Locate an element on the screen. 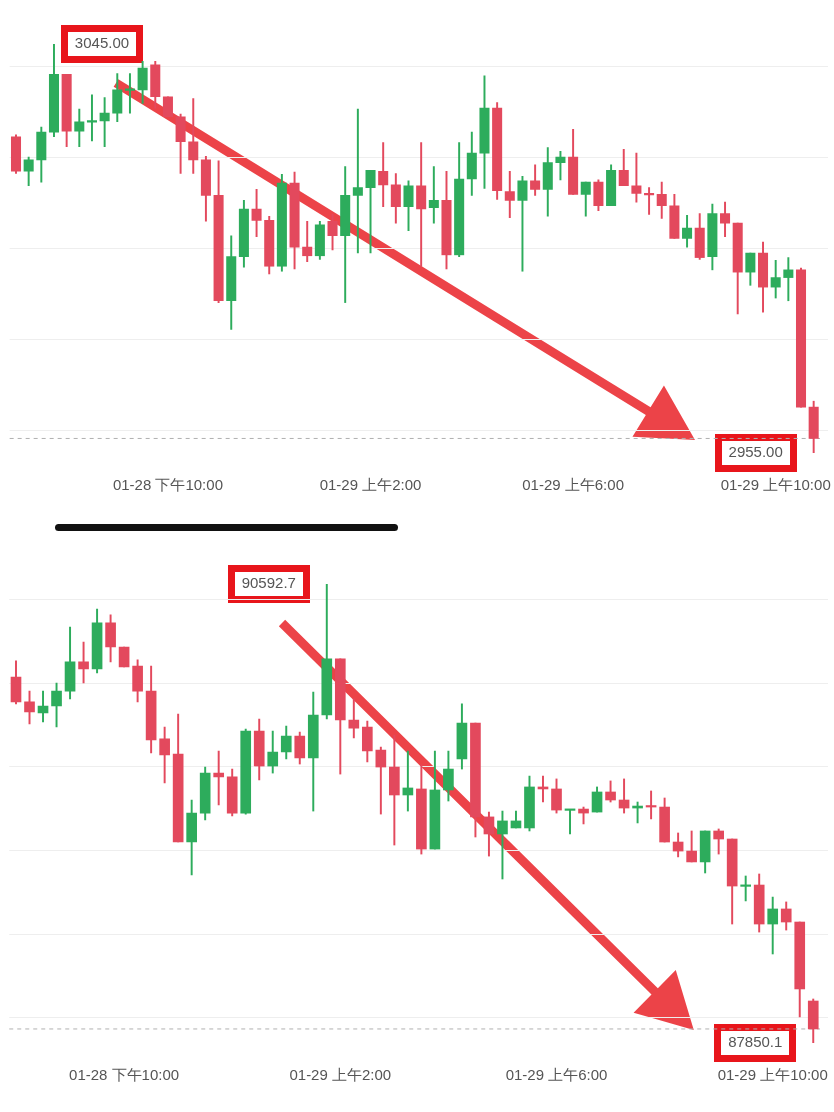 The image size is (834, 1112). annotation: 3045.00 is located at coordinates (102, 43).